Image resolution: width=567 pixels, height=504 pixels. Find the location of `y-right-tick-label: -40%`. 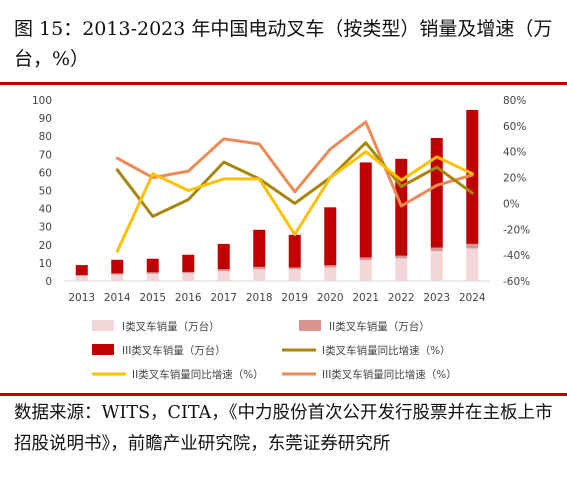

y-right-tick-label: -40% is located at coordinates (516, 256).